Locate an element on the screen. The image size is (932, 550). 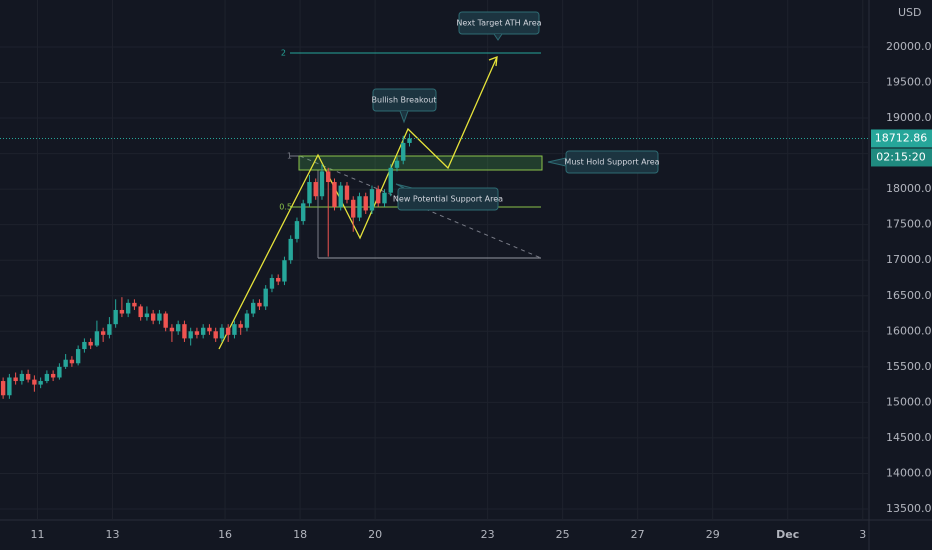
y-tick-label: 19500.00 is located at coordinates (909, 82).